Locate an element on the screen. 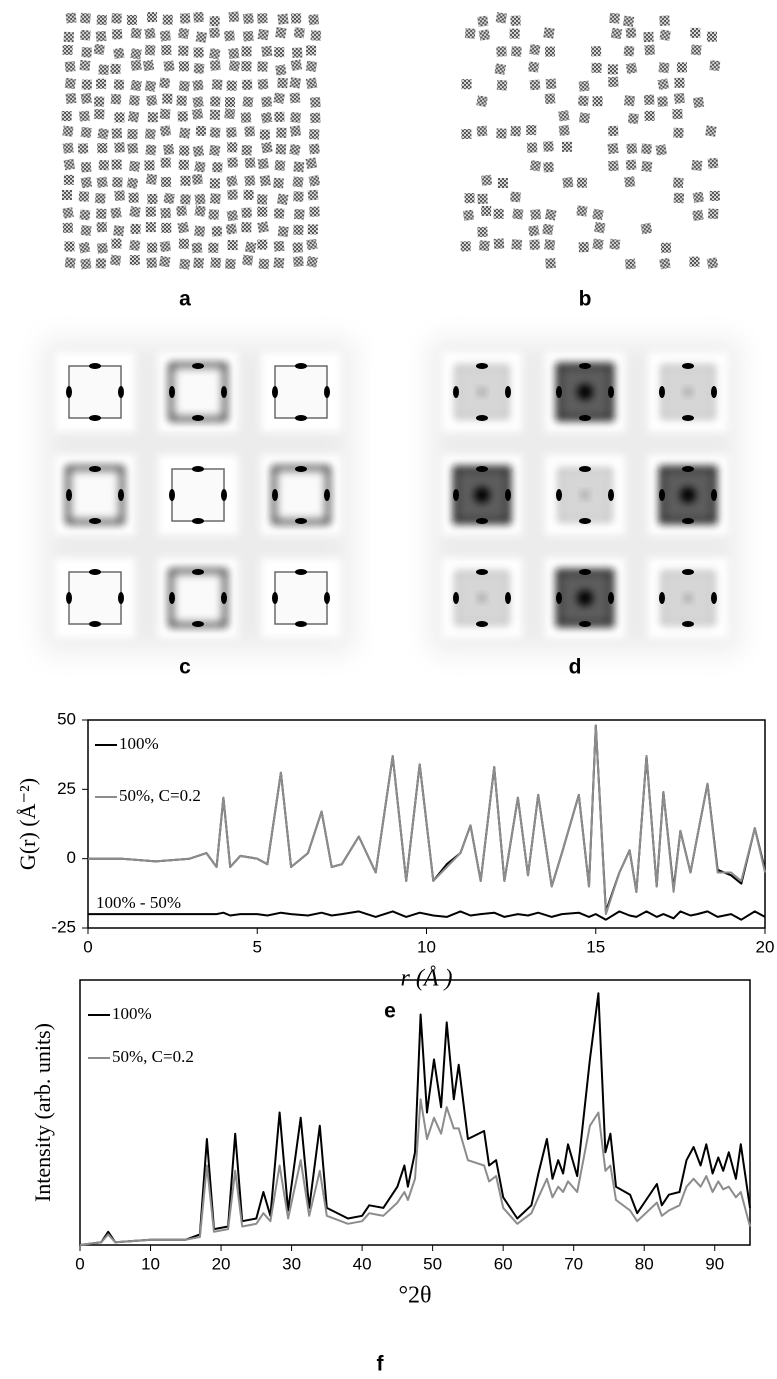 Image resolution: width=777 pixels, height=1379 pixels. legend-label: 50%, C=0.2 is located at coordinates (153, 1056).